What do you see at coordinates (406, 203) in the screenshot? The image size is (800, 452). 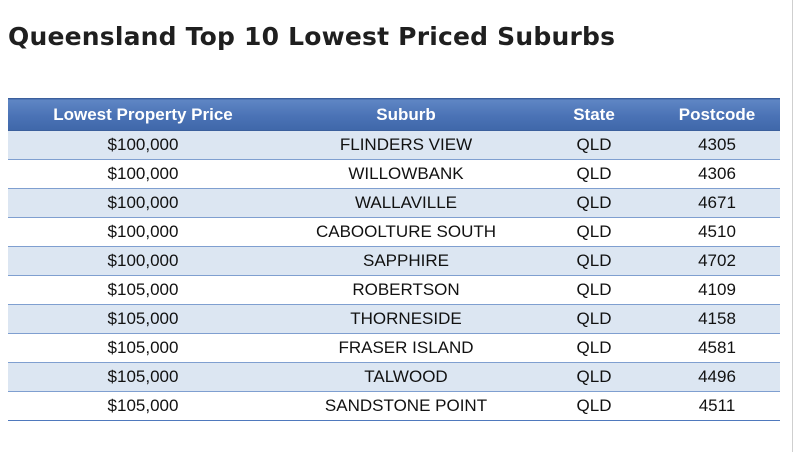 I see `cell-suburb: WALLAVILLE` at bounding box center [406, 203].